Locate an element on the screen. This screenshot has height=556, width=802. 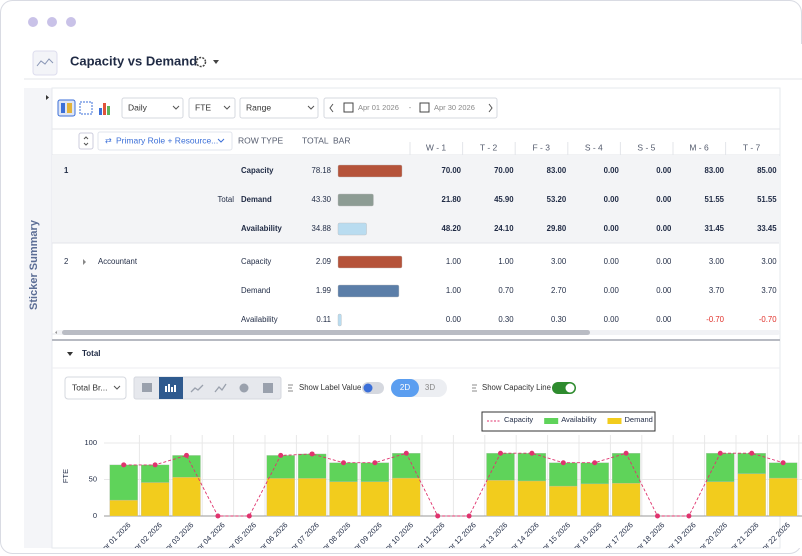
page-title: Capacity vs Demand is located at coordinates (133, 60).